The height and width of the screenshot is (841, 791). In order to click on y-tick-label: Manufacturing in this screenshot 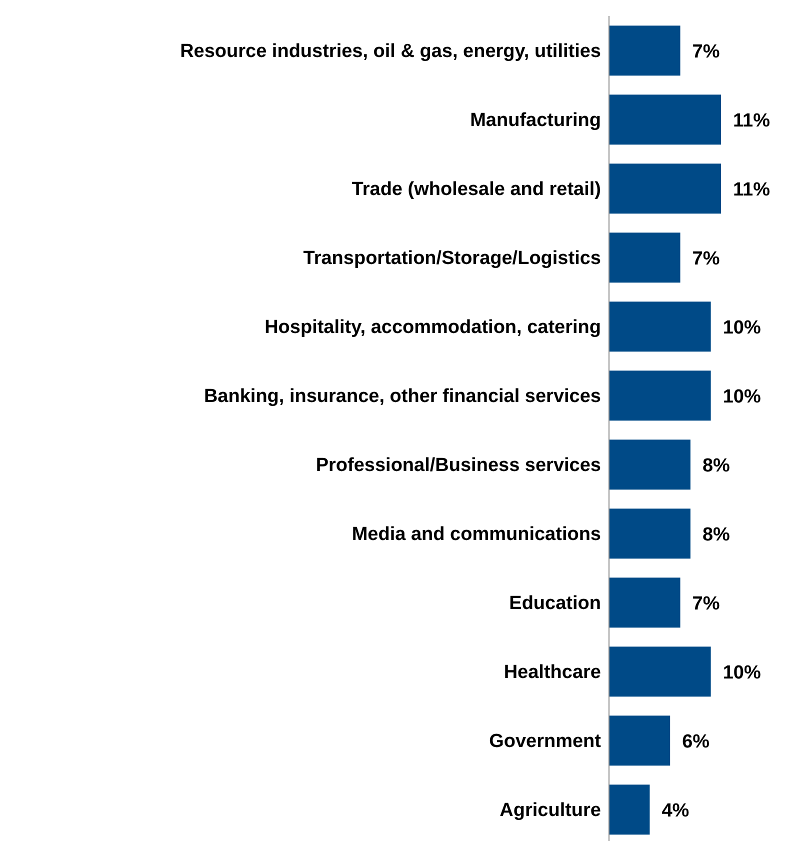, I will do `click(535, 121)`.